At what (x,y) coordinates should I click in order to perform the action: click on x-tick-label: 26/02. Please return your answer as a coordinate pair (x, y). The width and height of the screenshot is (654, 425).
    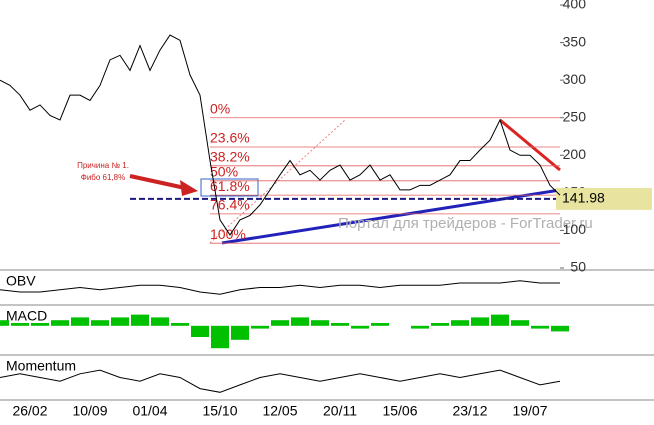
    Looking at the image, I should click on (29, 411).